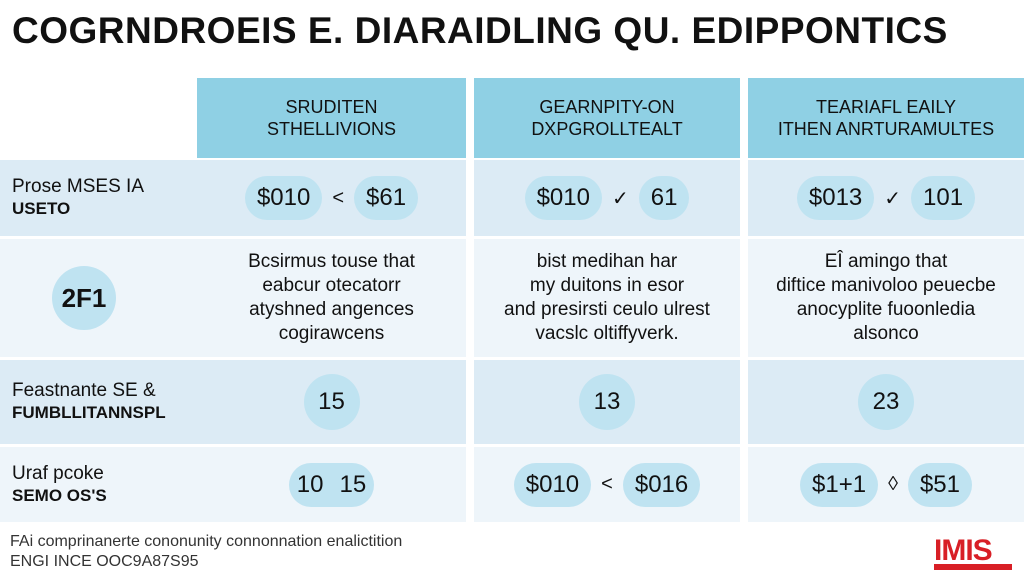 The height and width of the screenshot is (576, 1024). What do you see at coordinates (886, 484) in the screenshot?
I see `table-cell: $1+1 ◊ $51` at bounding box center [886, 484].